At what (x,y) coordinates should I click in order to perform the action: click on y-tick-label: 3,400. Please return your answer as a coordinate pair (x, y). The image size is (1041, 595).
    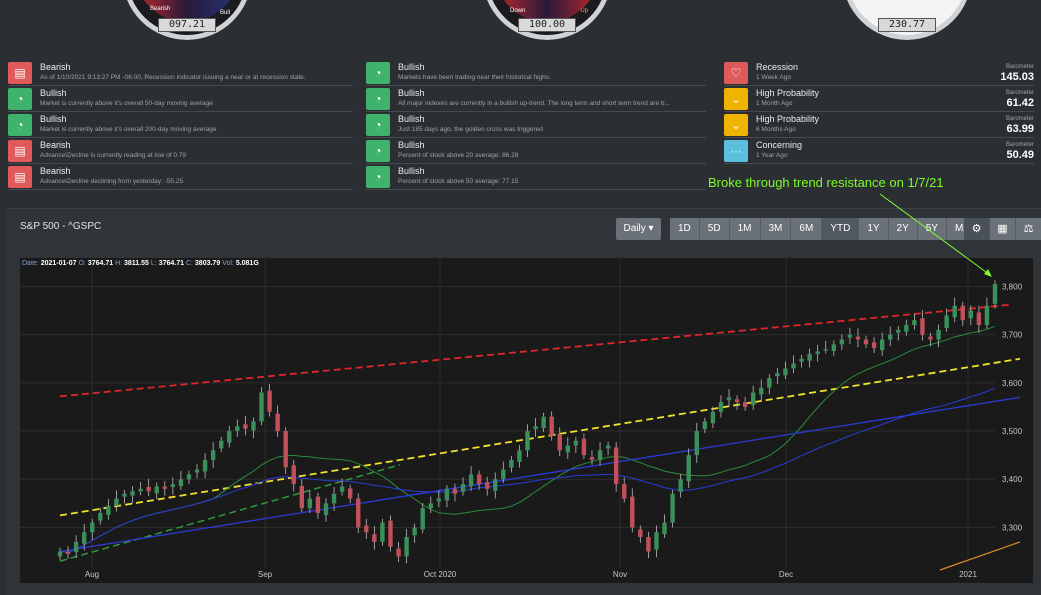
    Looking at the image, I should click on (1012, 479).